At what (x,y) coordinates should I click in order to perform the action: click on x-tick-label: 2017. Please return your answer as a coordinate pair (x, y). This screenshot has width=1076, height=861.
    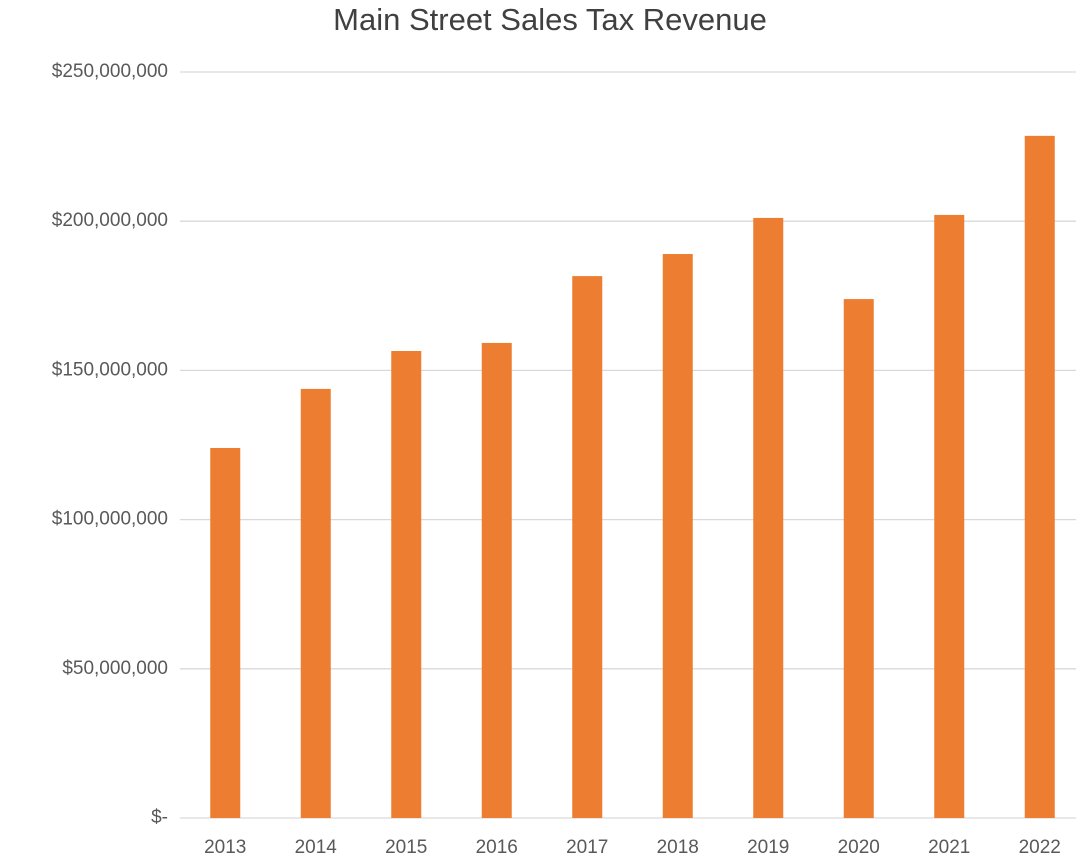
    Looking at the image, I should click on (587, 847).